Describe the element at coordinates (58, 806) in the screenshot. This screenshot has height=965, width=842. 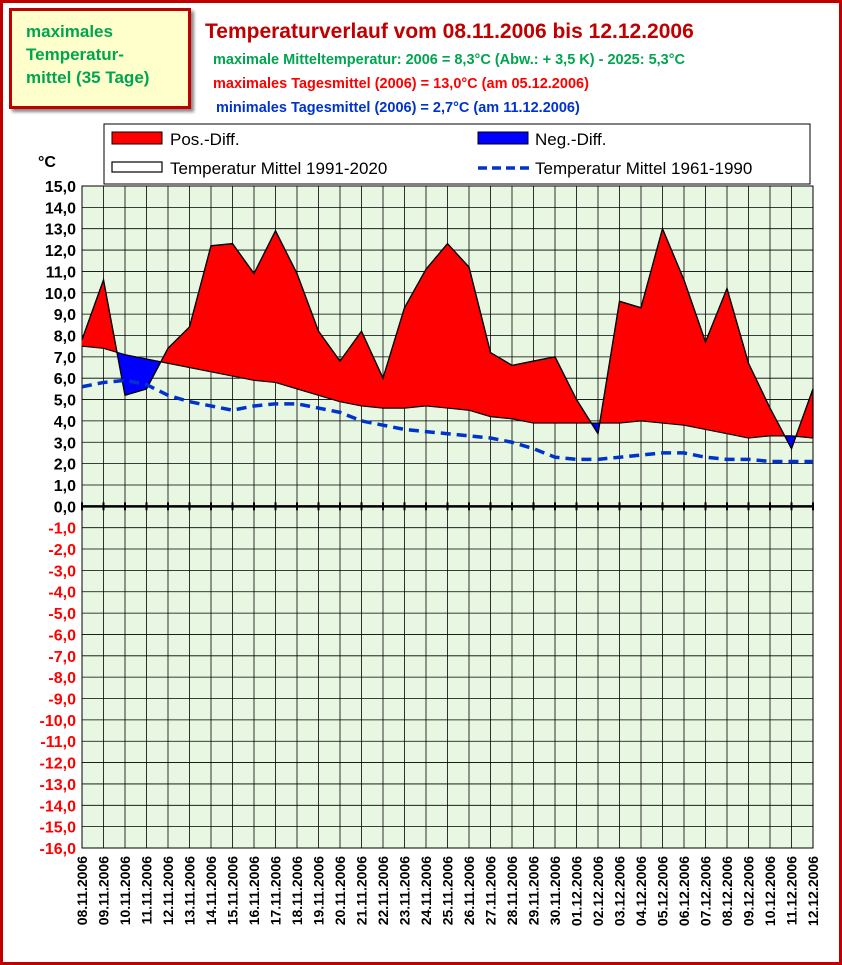
I see `y-tick-label: -14,0` at that location.